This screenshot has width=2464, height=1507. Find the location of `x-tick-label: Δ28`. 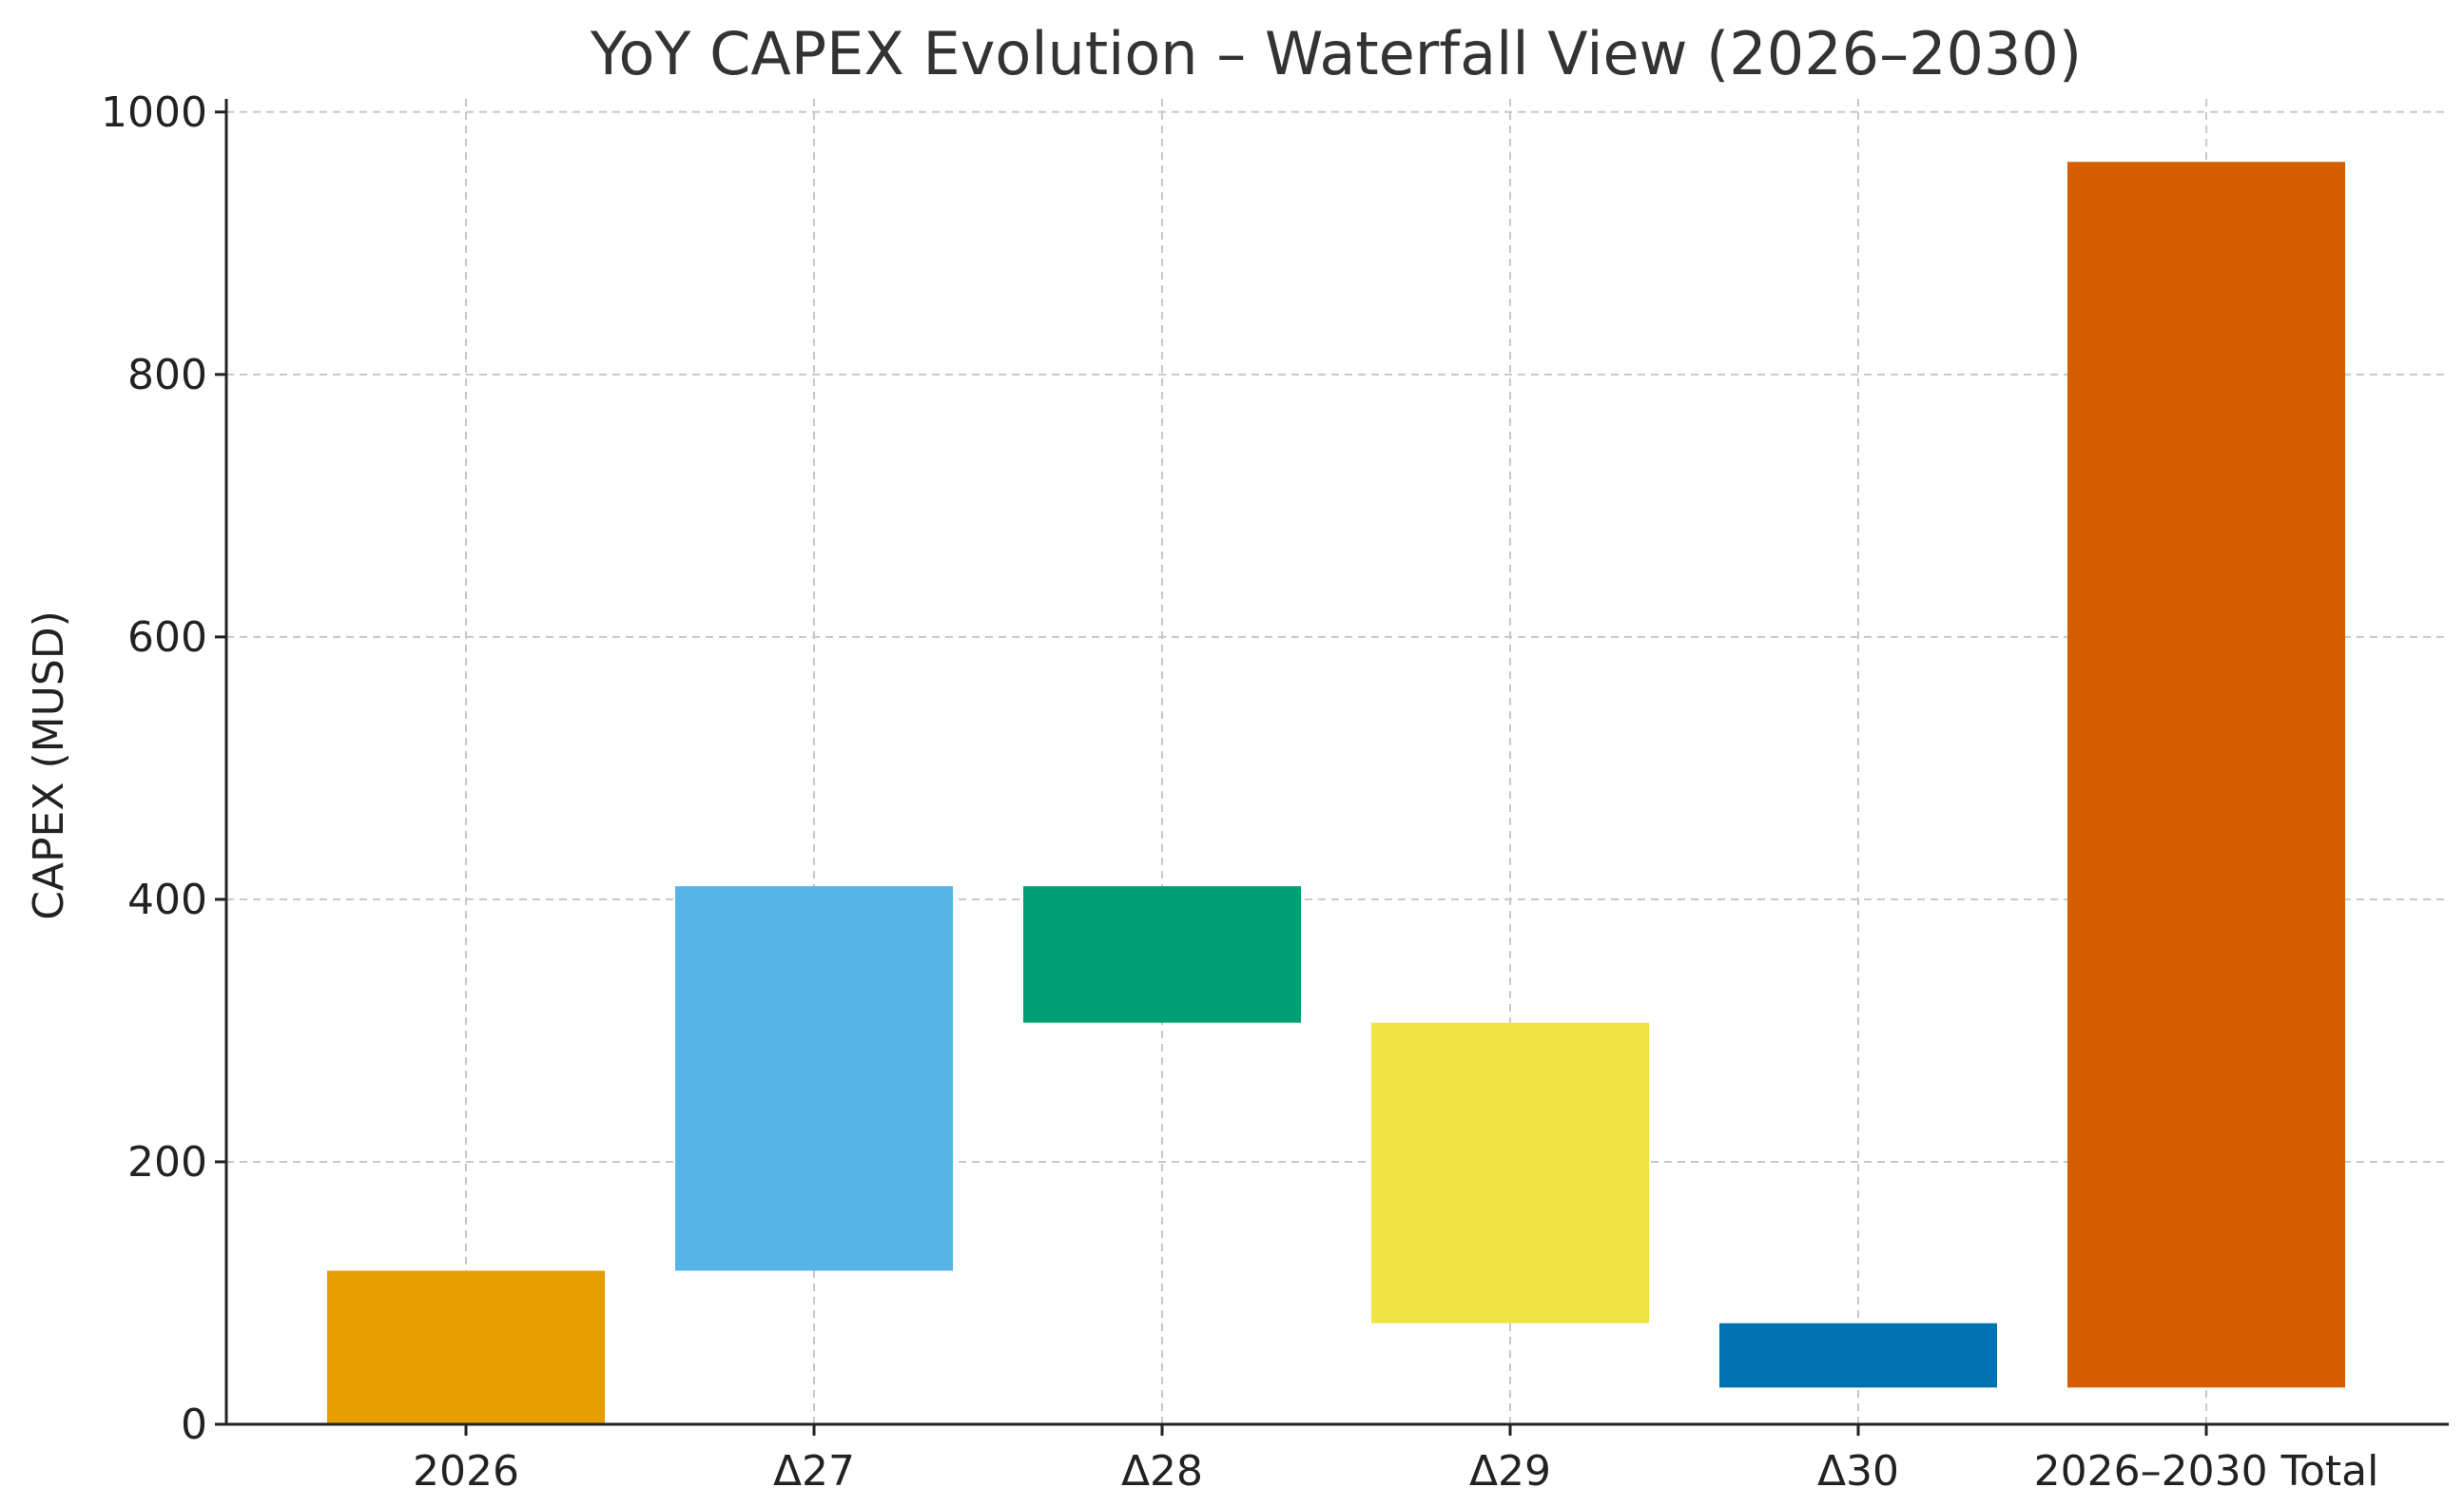

x-tick-label: Δ28 is located at coordinates (1162, 1471).